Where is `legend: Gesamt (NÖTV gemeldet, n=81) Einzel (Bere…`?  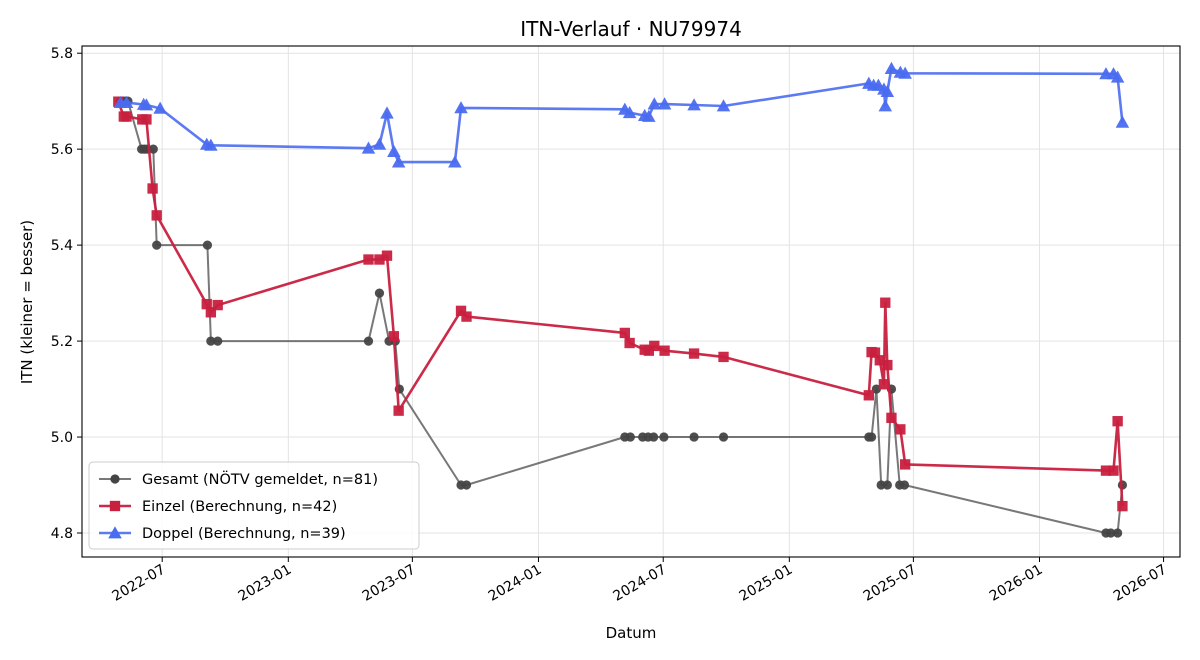
legend: Gesamt (NÖTV gemeldet, n=81) Einzel (Bere… is located at coordinates (254, 505).